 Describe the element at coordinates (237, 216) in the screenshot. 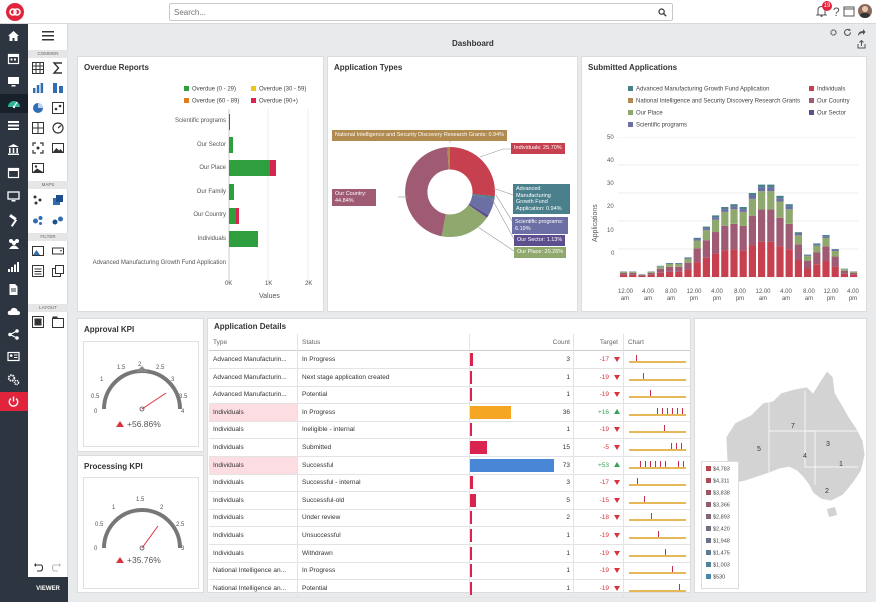

I see `bar-country-90plus` at that location.